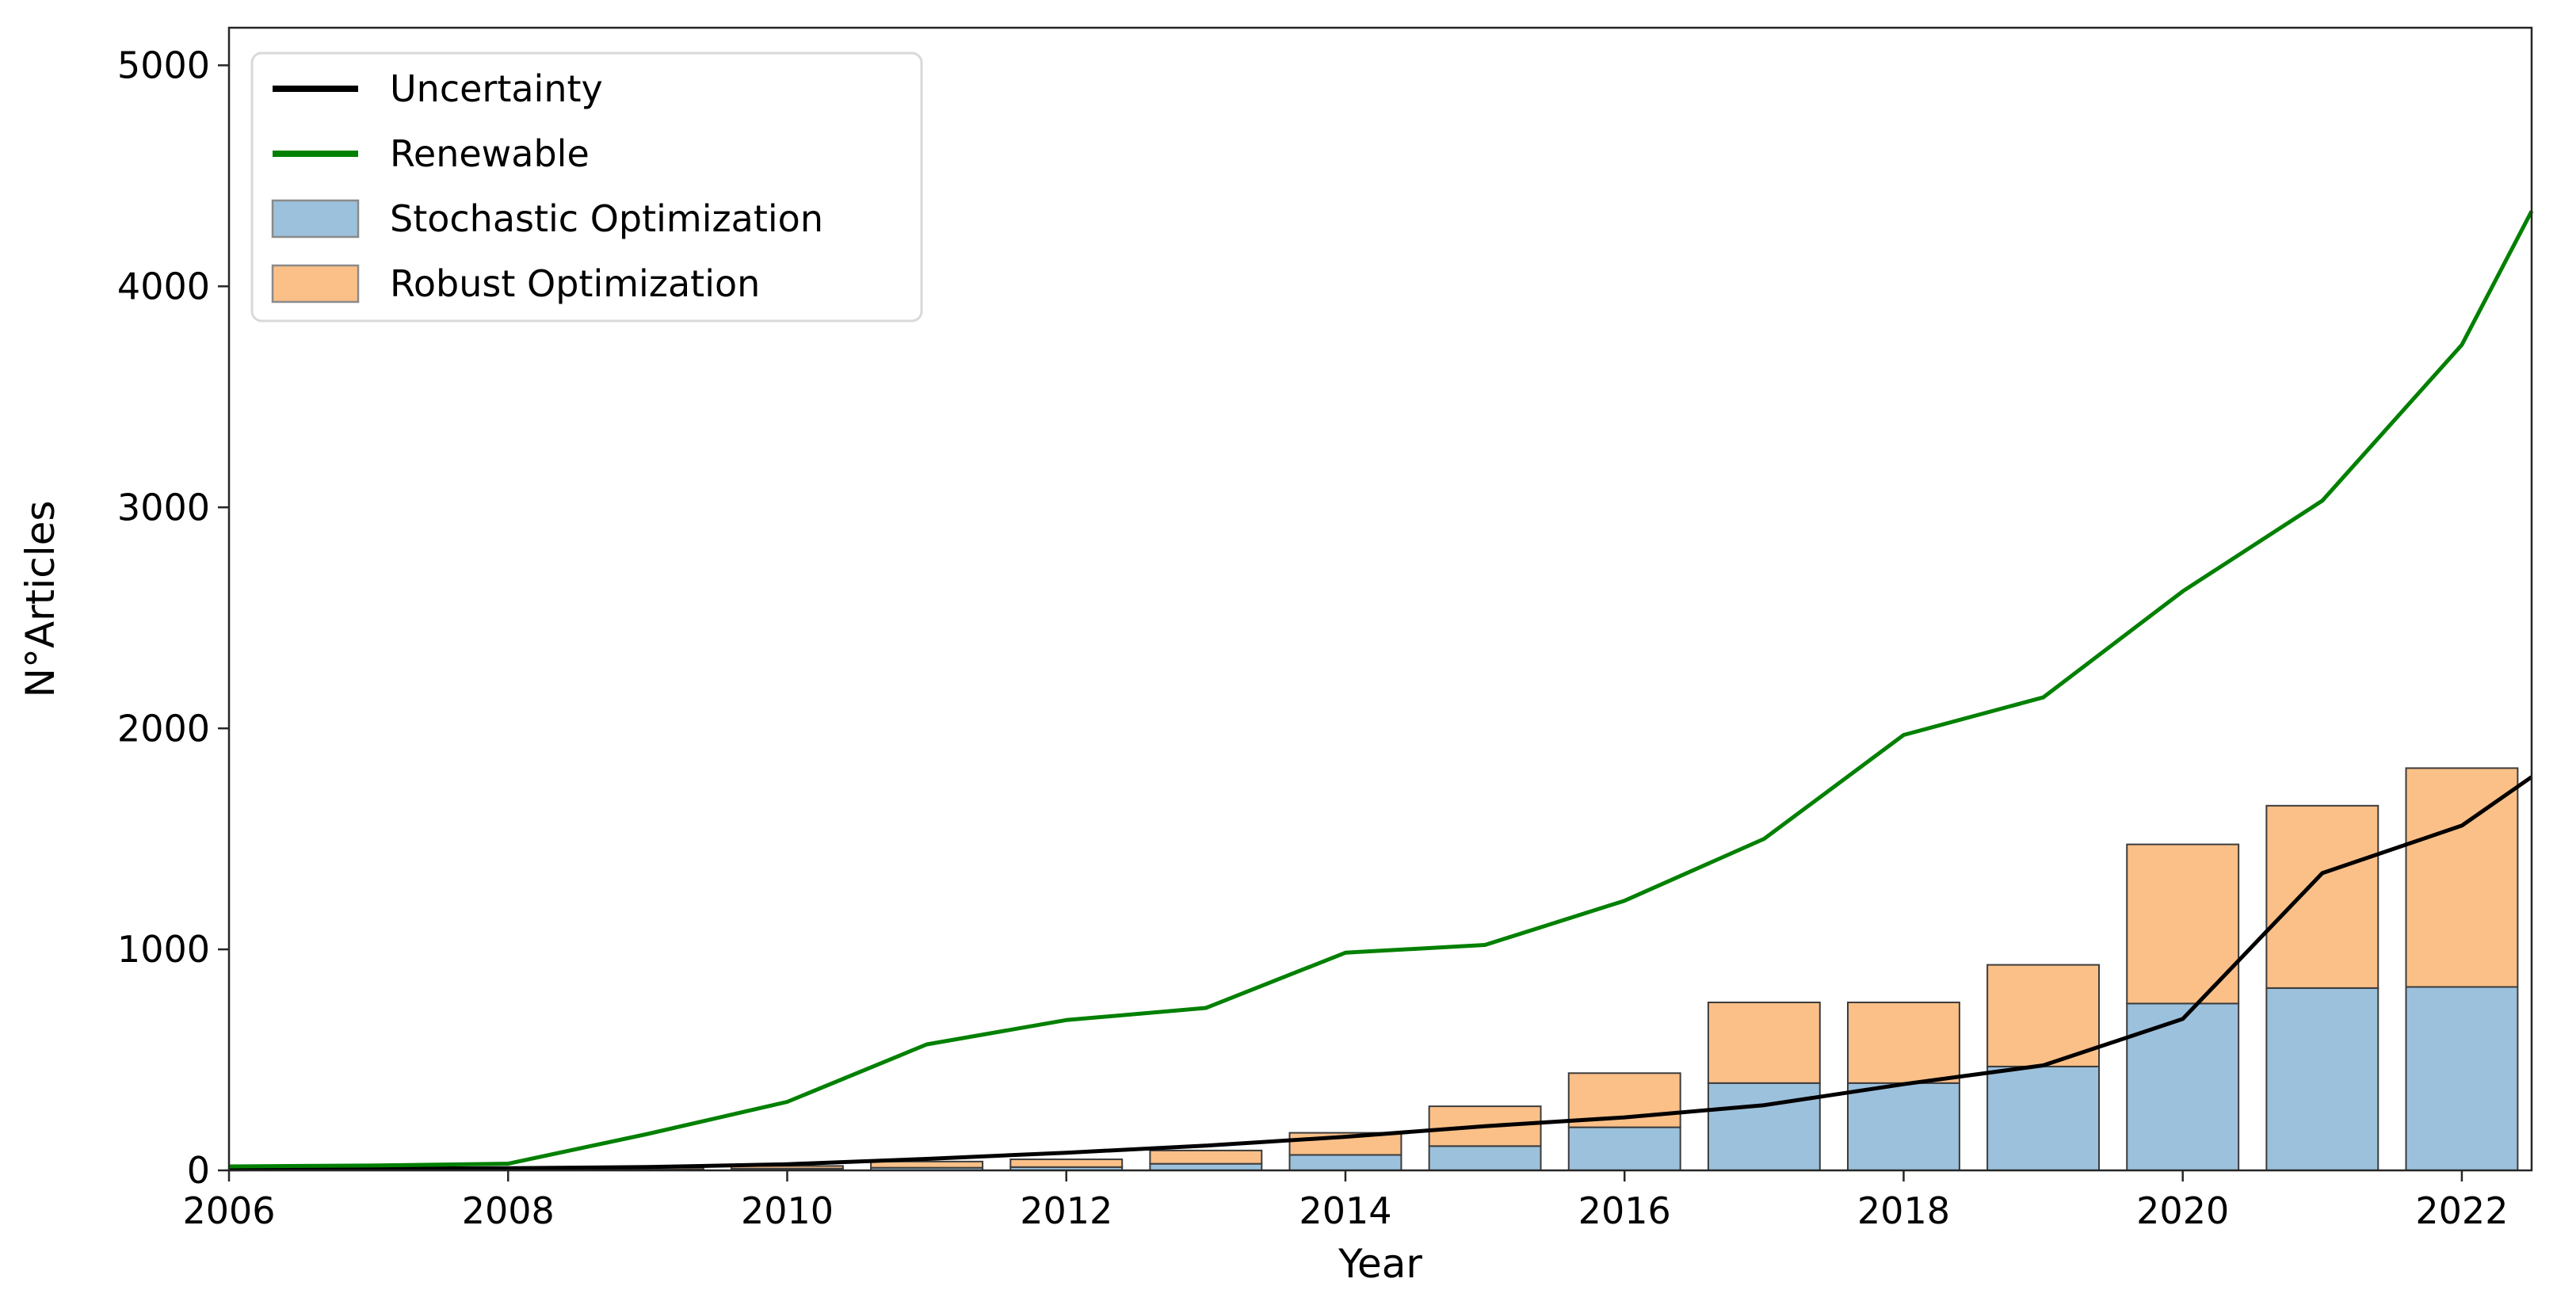 The image size is (2576, 1294). Describe the element at coordinates (1345, 1210) in the screenshot. I see `x-tick-label: 2014` at that location.